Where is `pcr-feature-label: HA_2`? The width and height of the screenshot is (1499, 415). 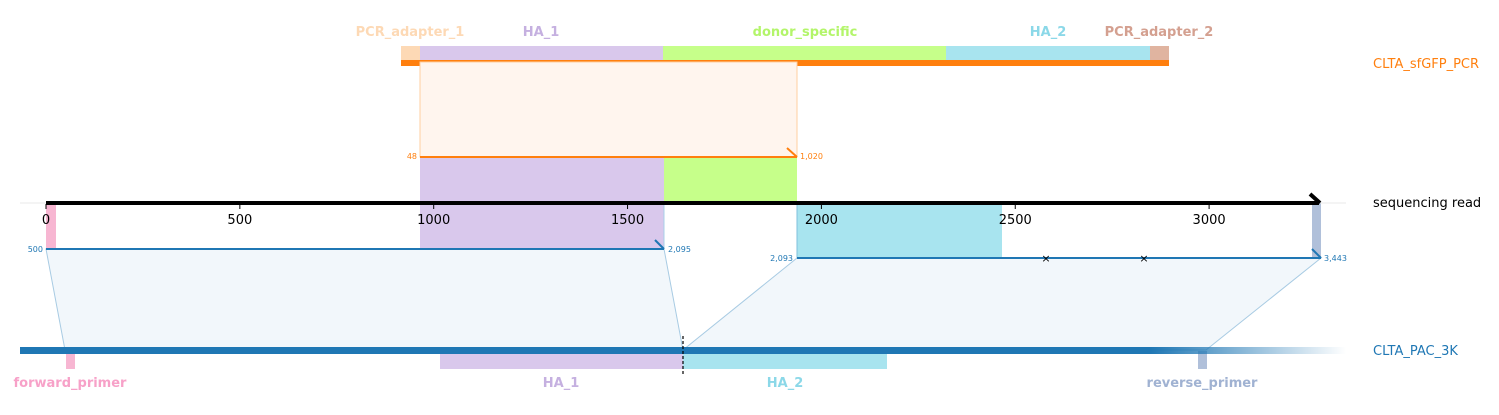 pcr-feature-label: HA_2 is located at coordinates (1048, 32).